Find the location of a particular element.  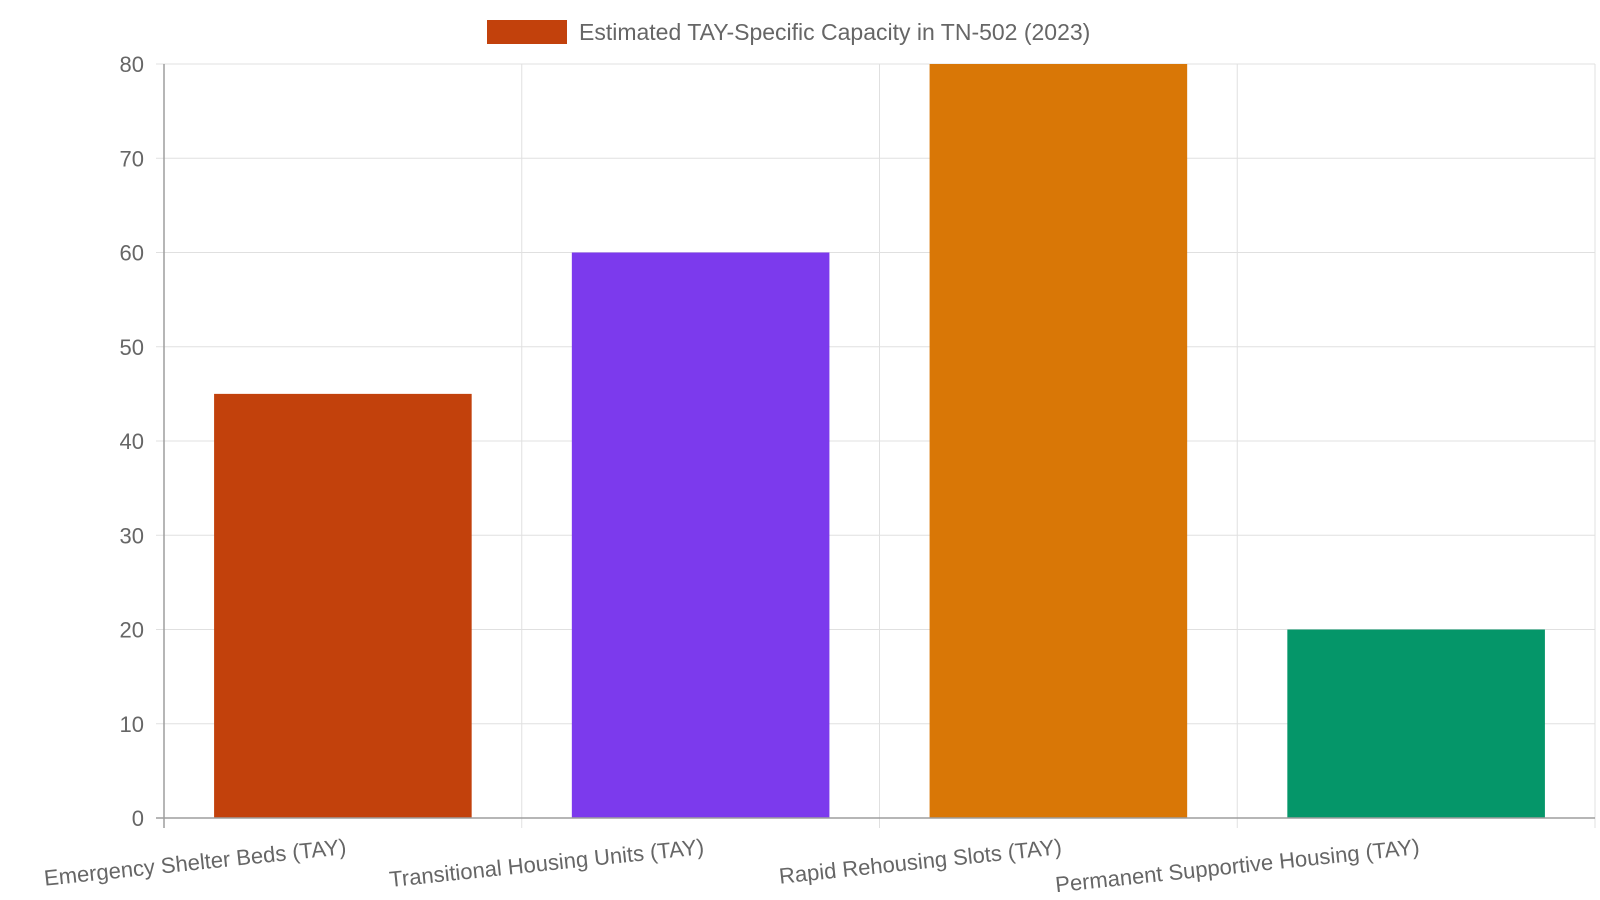

y-tick-label: 60 is located at coordinates (132, 253).